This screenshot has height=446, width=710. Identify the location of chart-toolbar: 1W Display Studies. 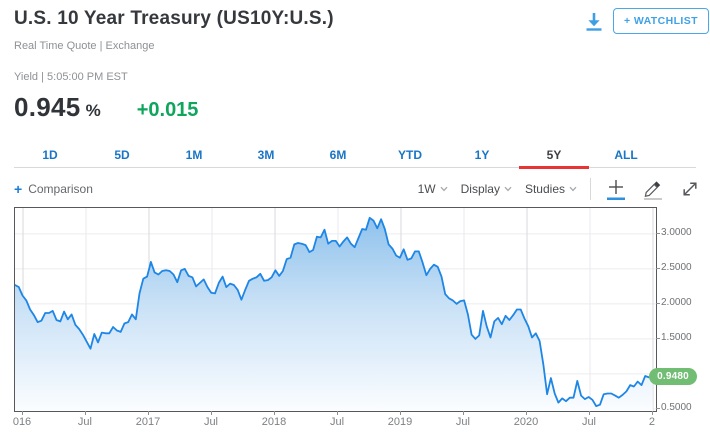
(560, 189).